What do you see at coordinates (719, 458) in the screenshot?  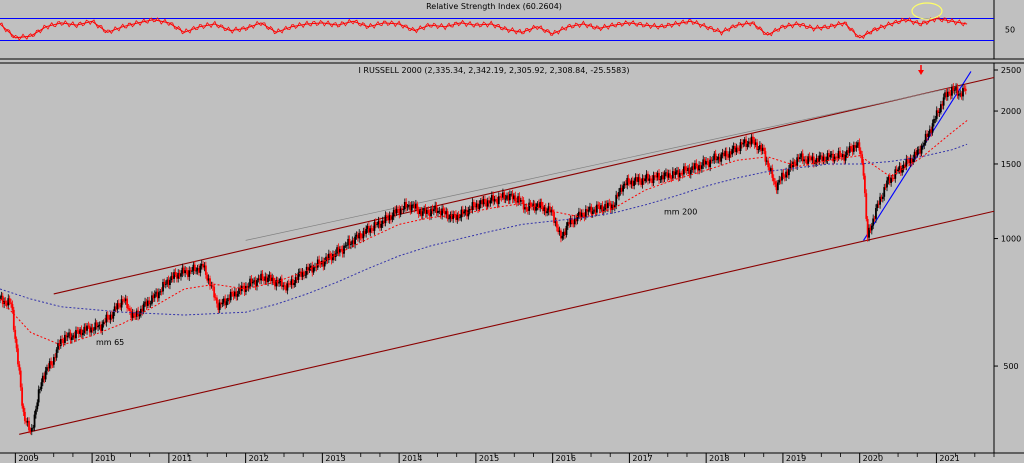 I see `x-tick-label: 2018` at bounding box center [719, 458].